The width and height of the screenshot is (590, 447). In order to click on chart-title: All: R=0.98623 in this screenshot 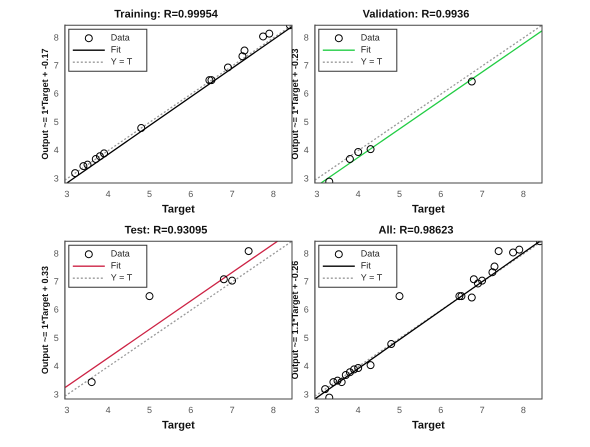, I will do `click(416, 230)`.